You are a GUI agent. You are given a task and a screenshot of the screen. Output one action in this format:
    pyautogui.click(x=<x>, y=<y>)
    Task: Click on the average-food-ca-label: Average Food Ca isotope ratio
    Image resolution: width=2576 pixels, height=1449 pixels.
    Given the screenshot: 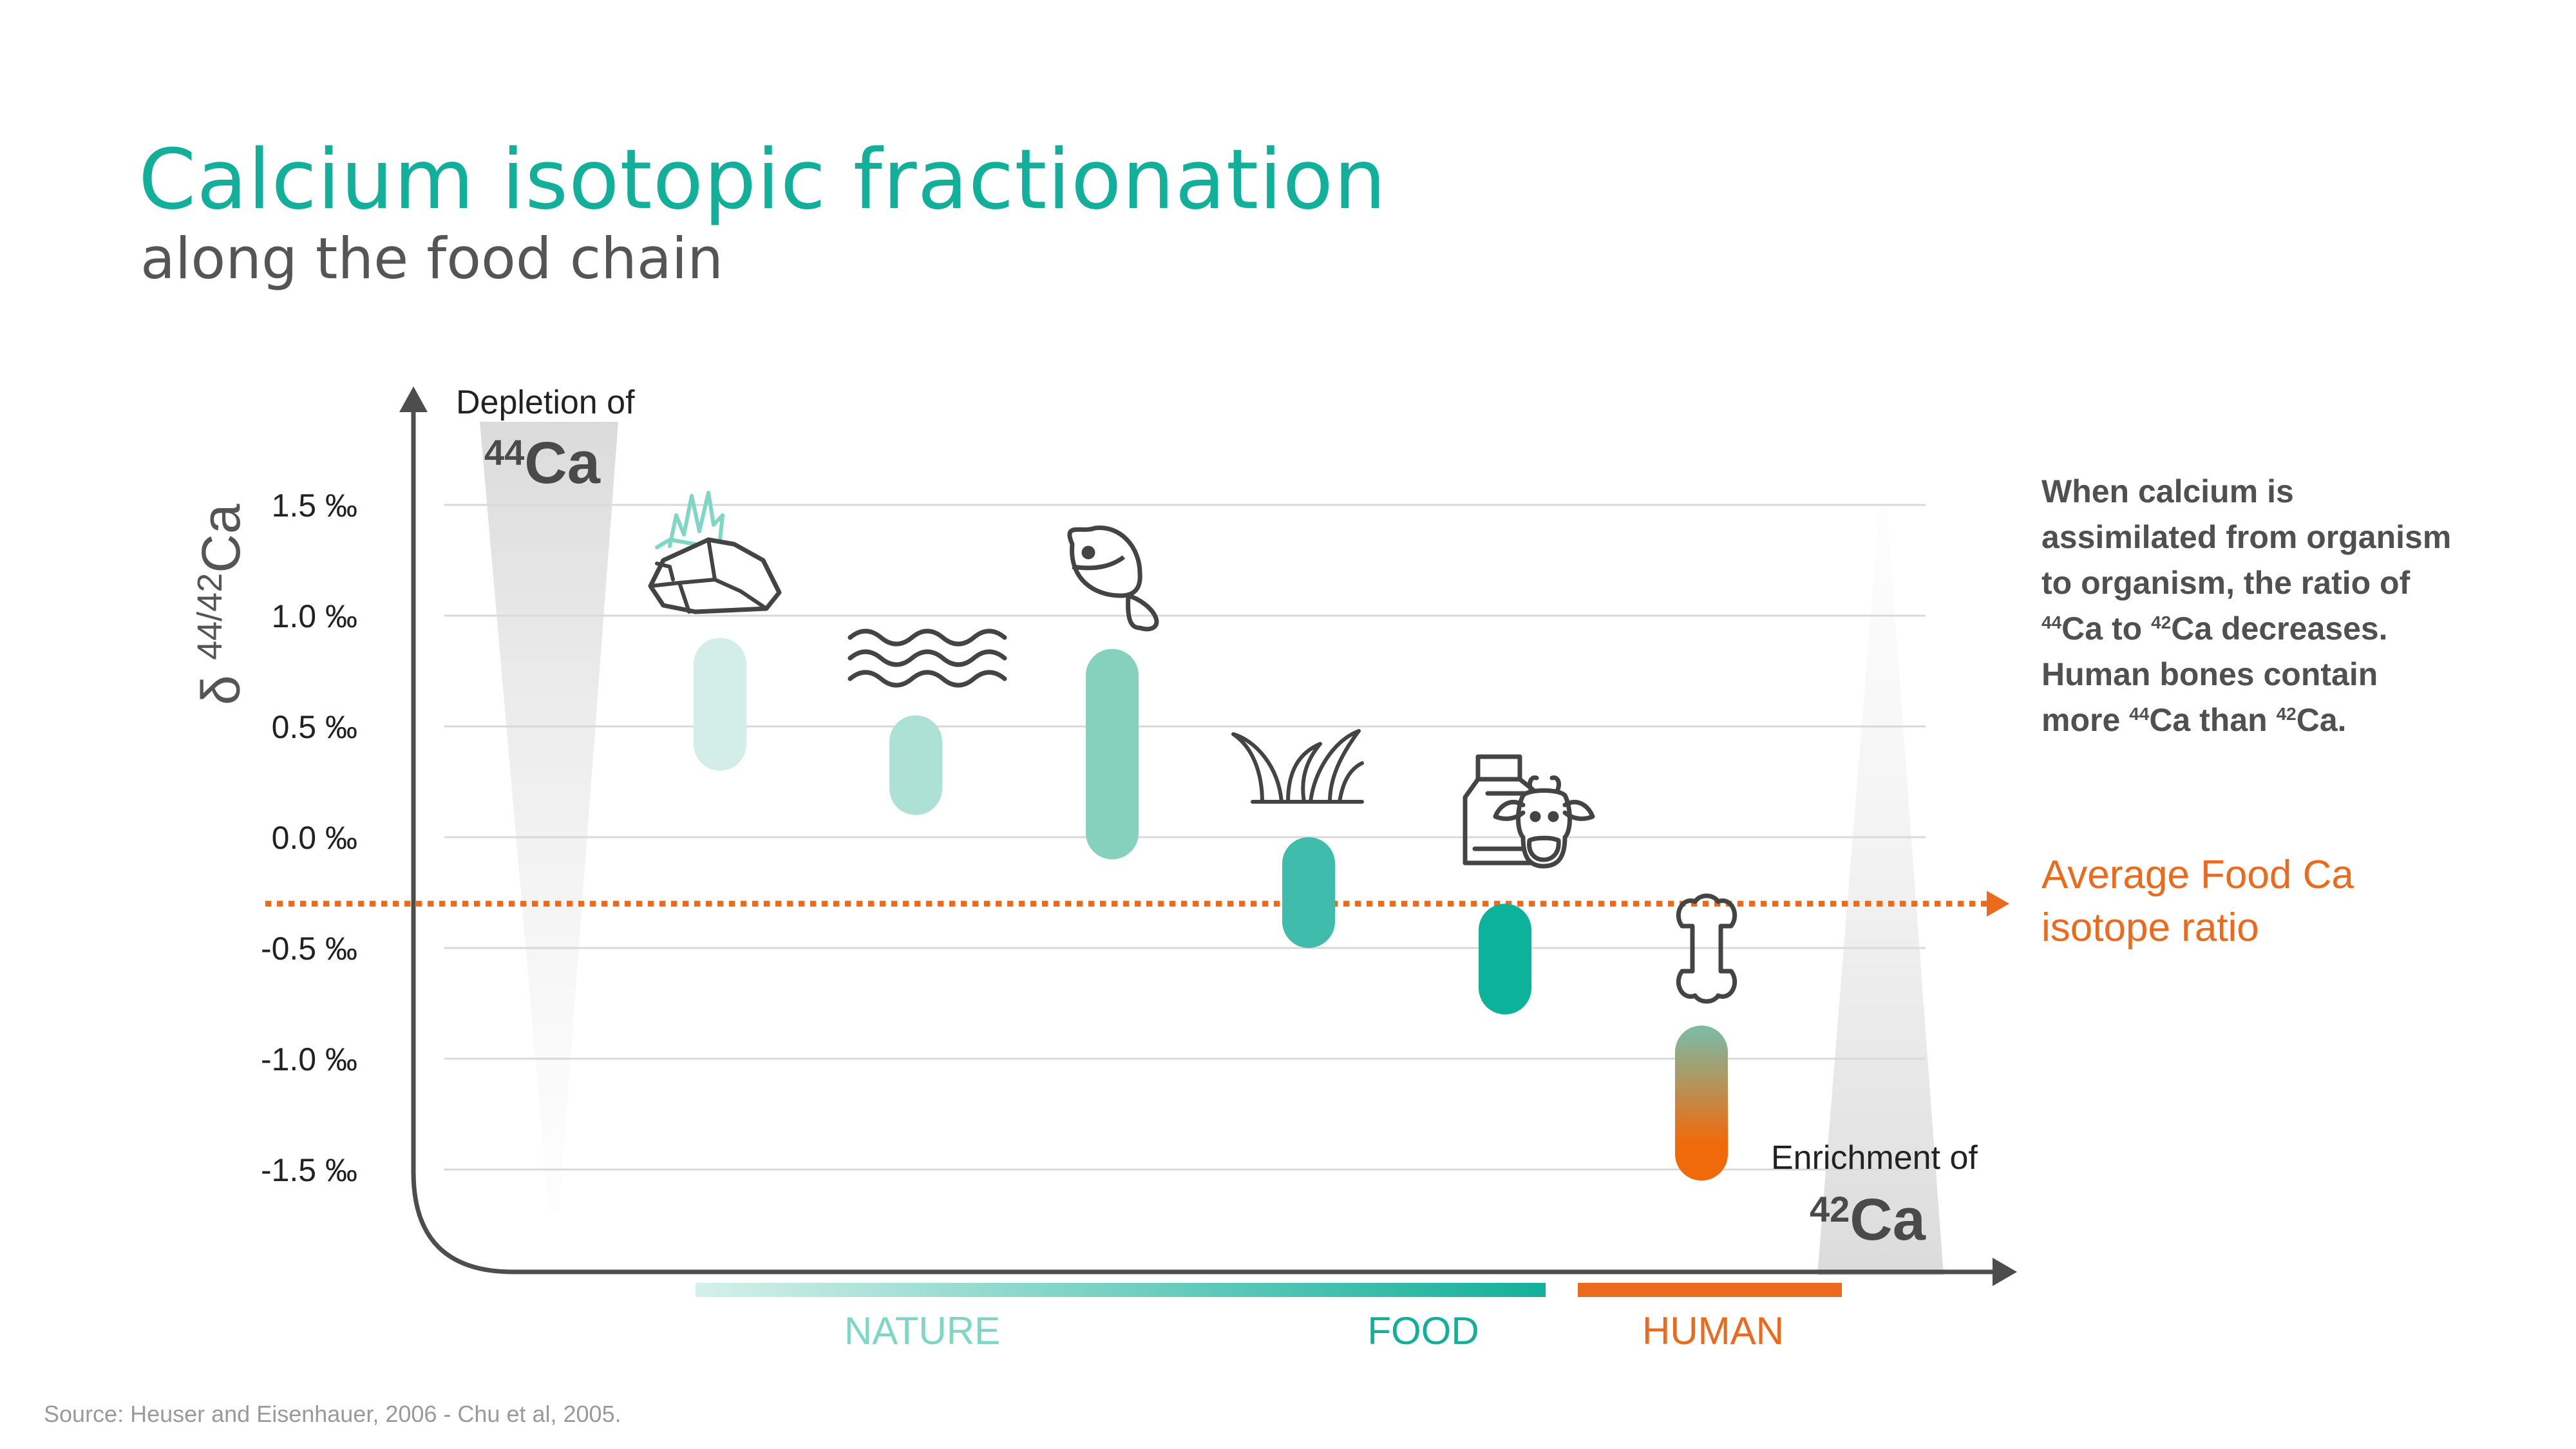 What is the action you would take?
    pyautogui.click(x=2198, y=902)
    